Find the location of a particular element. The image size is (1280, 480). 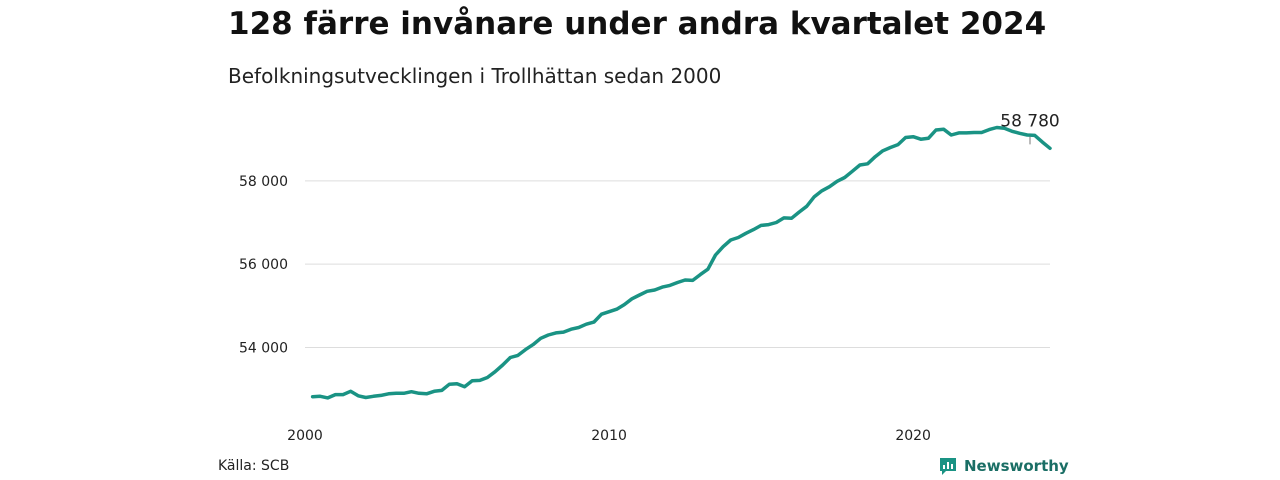

end-value-label: 58 780 is located at coordinates (1029, 121).